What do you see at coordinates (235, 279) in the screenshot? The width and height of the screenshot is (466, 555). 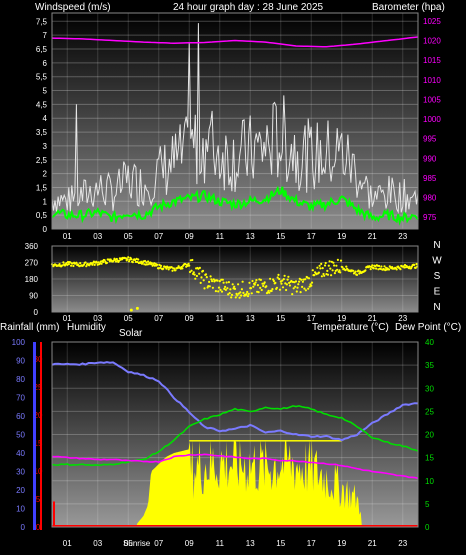 I see `direction-panel-background` at bounding box center [235, 279].